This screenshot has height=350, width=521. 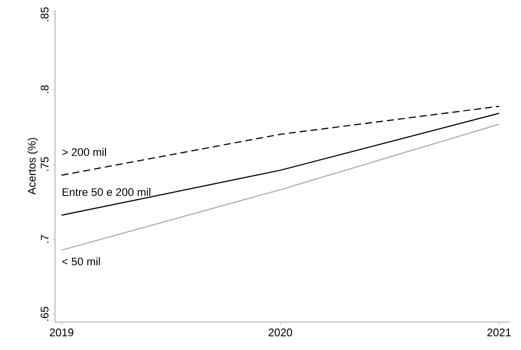 I want to click on x-tick-label: 2019, so click(x=62, y=332).